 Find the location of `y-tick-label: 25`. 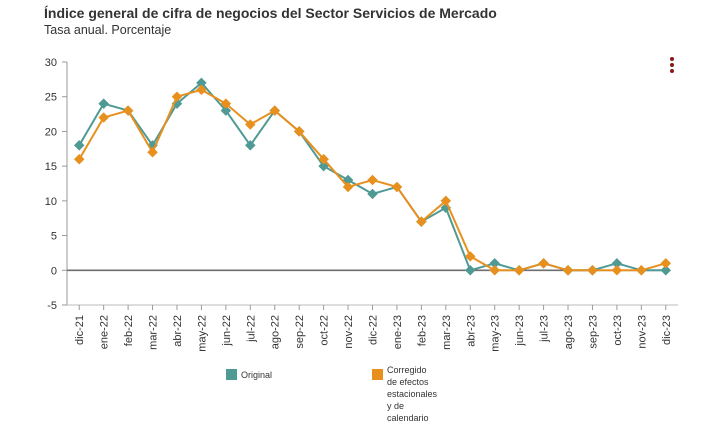

y-tick-label: 25 is located at coordinates (51, 98).